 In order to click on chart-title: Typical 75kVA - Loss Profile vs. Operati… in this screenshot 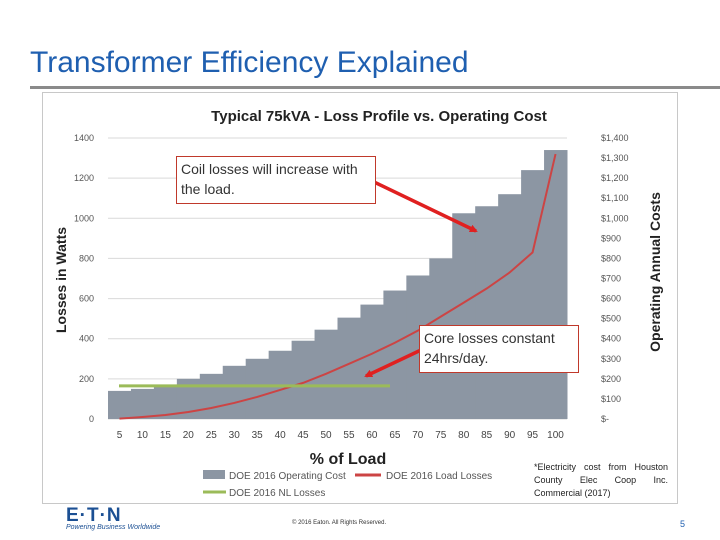, I will do `click(379, 116)`.